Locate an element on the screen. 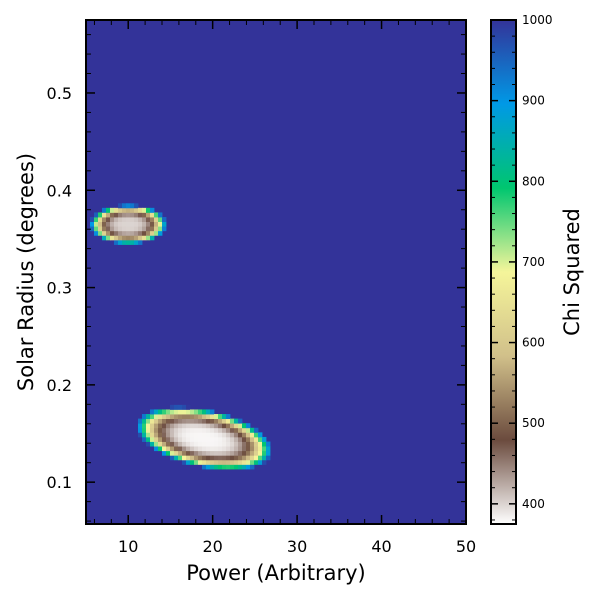  x-tick-label: 40 is located at coordinates (381, 546).